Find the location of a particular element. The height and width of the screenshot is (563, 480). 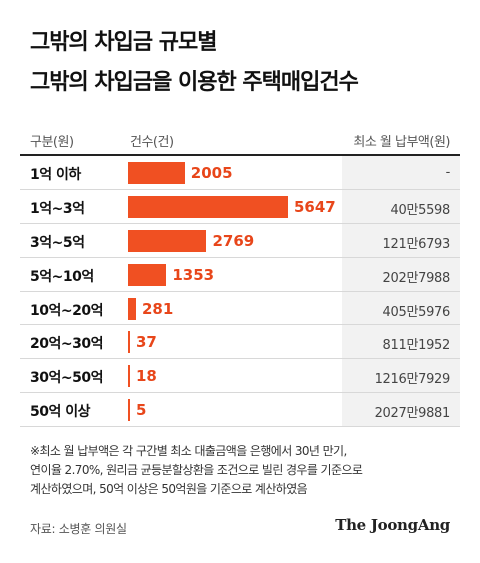

source-note: 자료: 소병훈 의원실 is located at coordinates (78, 529).